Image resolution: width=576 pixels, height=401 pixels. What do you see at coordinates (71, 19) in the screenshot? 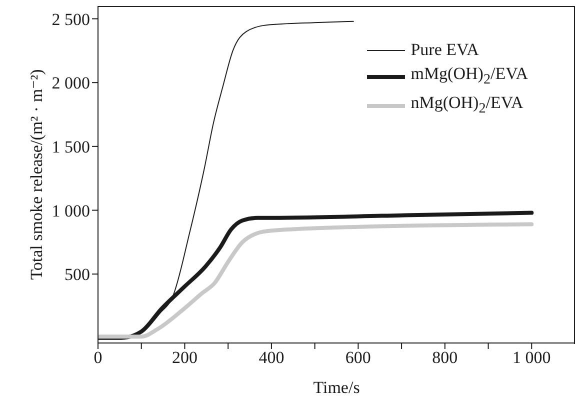
I see `y-tick-label: 2 500` at bounding box center [71, 19].